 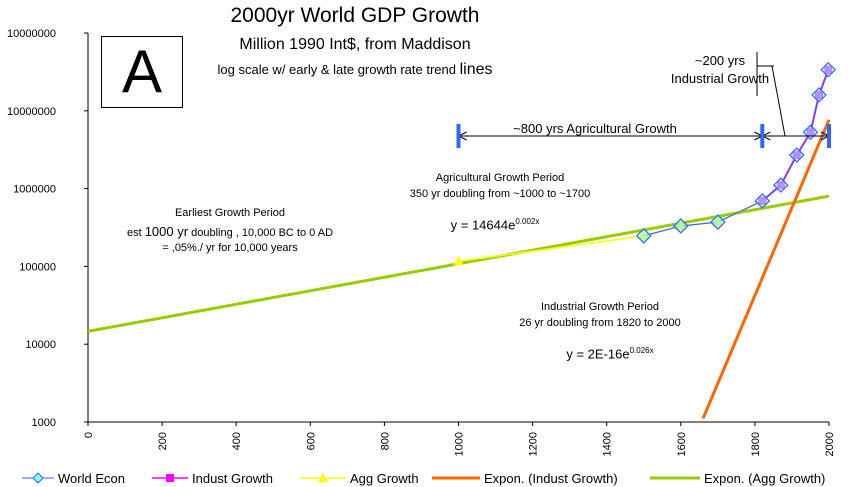 I want to click on x-tick-label: 1000, so click(x=460, y=444).